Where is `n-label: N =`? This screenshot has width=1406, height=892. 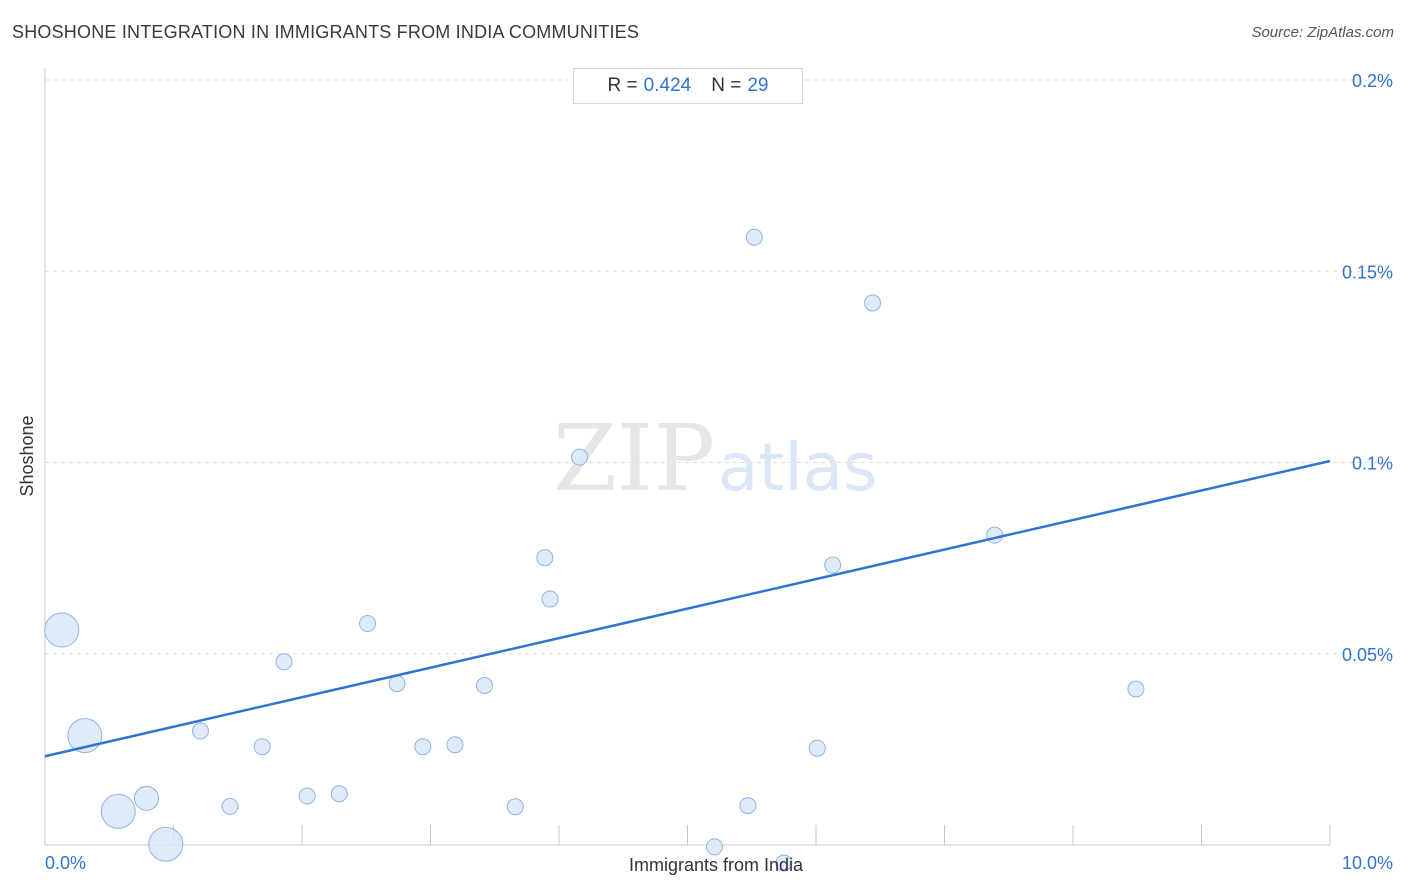
n-label: N = is located at coordinates (726, 85).